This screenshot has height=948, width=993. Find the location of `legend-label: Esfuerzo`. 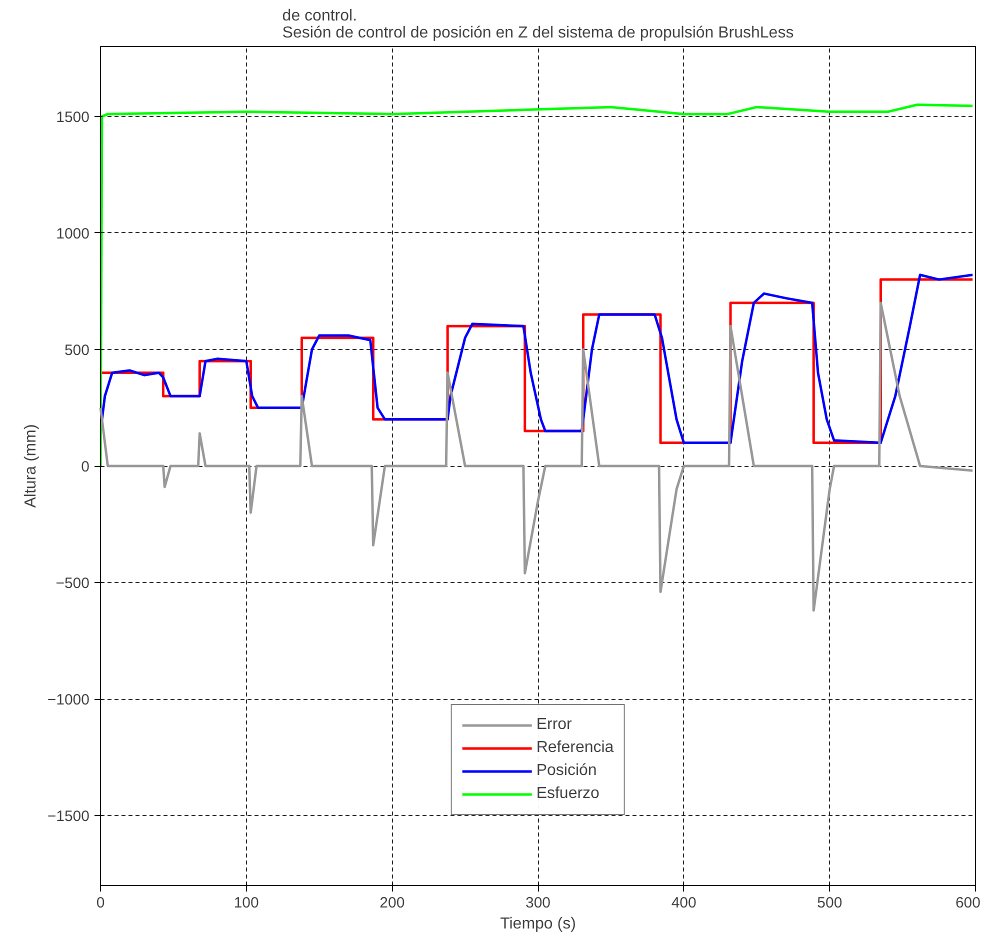

legend-label: Esfuerzo is located at coordinates (568, 794).